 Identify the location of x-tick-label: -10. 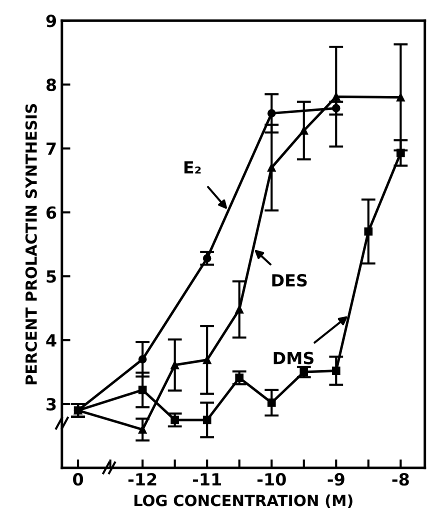
(271, 479).